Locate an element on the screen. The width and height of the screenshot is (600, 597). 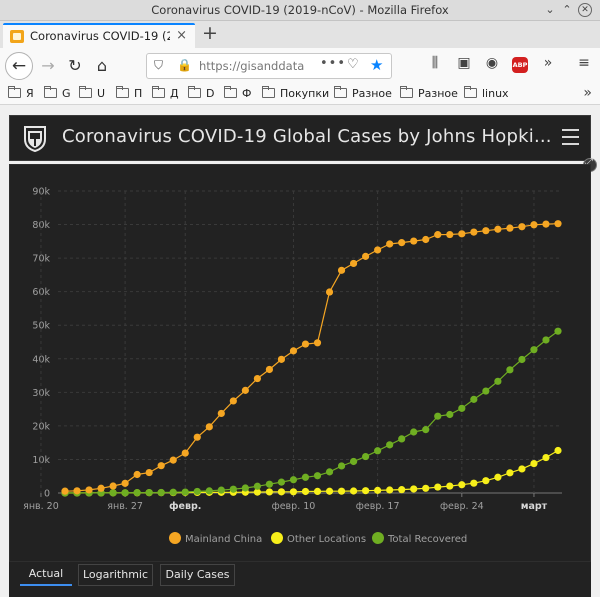
close-window-icon: ✕ is located at coordinates (585, 10).